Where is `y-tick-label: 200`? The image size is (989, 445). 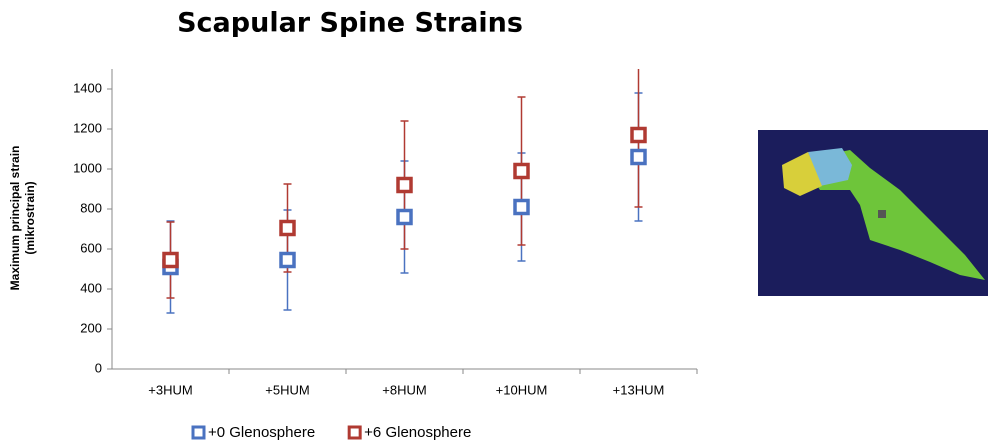
y-tick-label: 200 is located at coordinates (91, 327).